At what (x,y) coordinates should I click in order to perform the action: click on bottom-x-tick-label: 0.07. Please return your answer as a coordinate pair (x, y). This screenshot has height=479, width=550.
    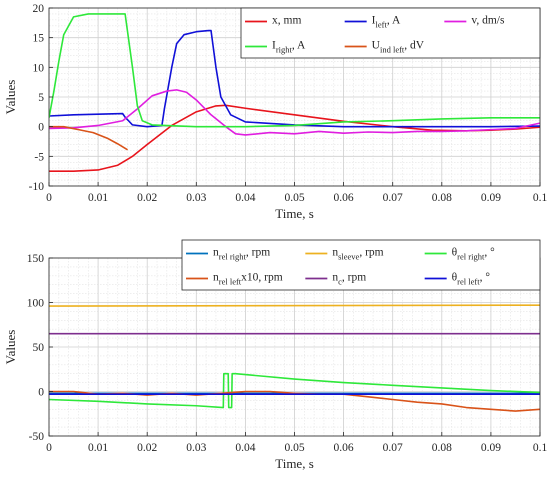
    Looking at the image, I should click on (393, 448).